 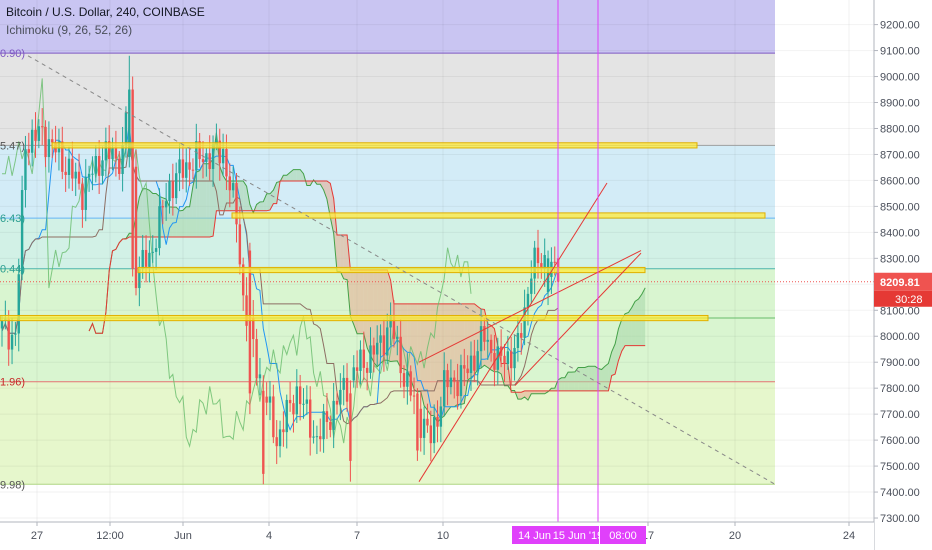 What do you see at coordinates (900, 415) in the screenshot?
I see `price-tick-label: 7700.00` at bounding box center [900, 415].